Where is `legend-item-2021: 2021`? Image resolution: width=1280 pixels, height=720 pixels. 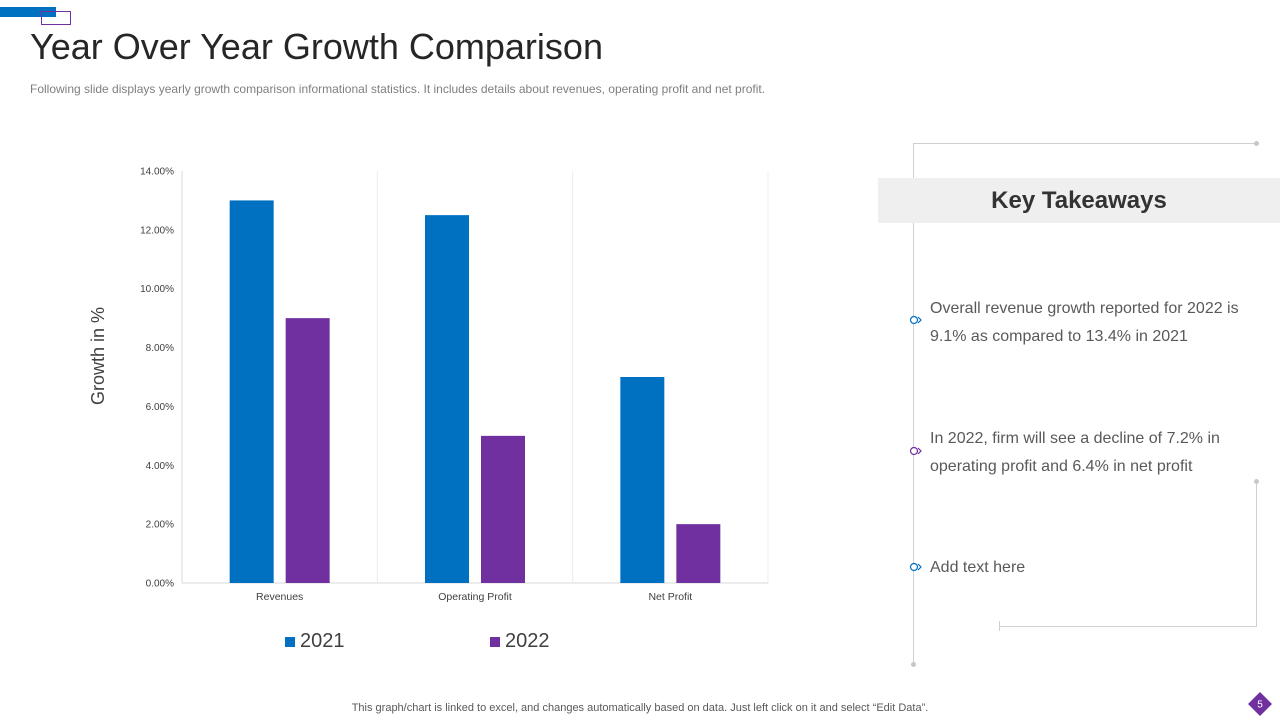 legend-item-2021: 2021 is located at coordinates (315, 641).